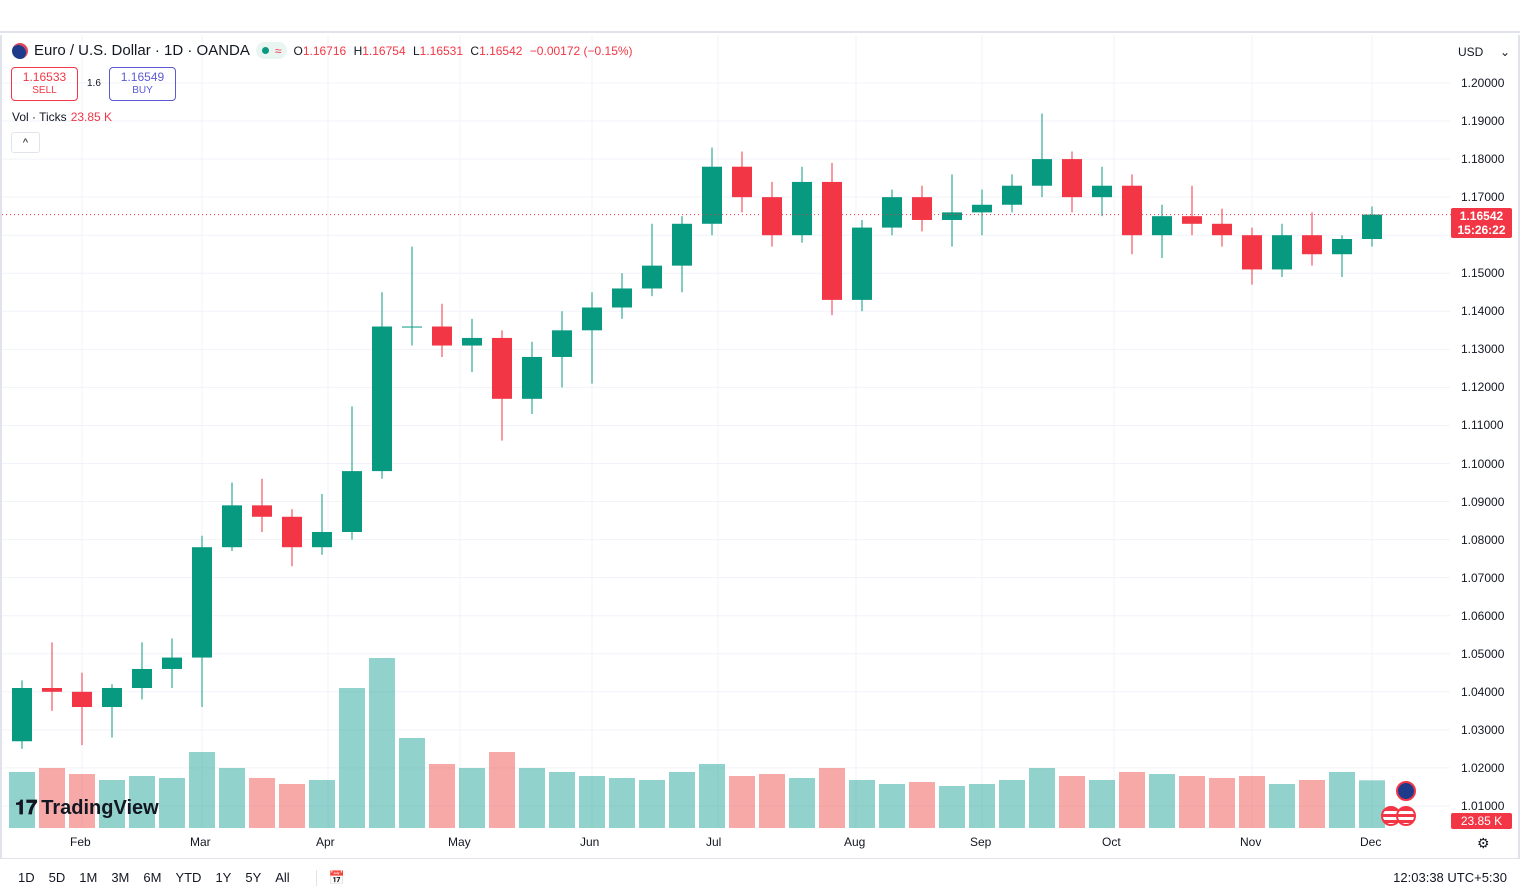 The height and width of the screenshot is (896, 1520). Describe the element at coordinates (760, 877) in the screenshot. I see `bottom-toolbar: 1D 5D 1M 3M 6M YTD 1Y 5Y All 📅 12:03:38 UTC+5:30` at that location.